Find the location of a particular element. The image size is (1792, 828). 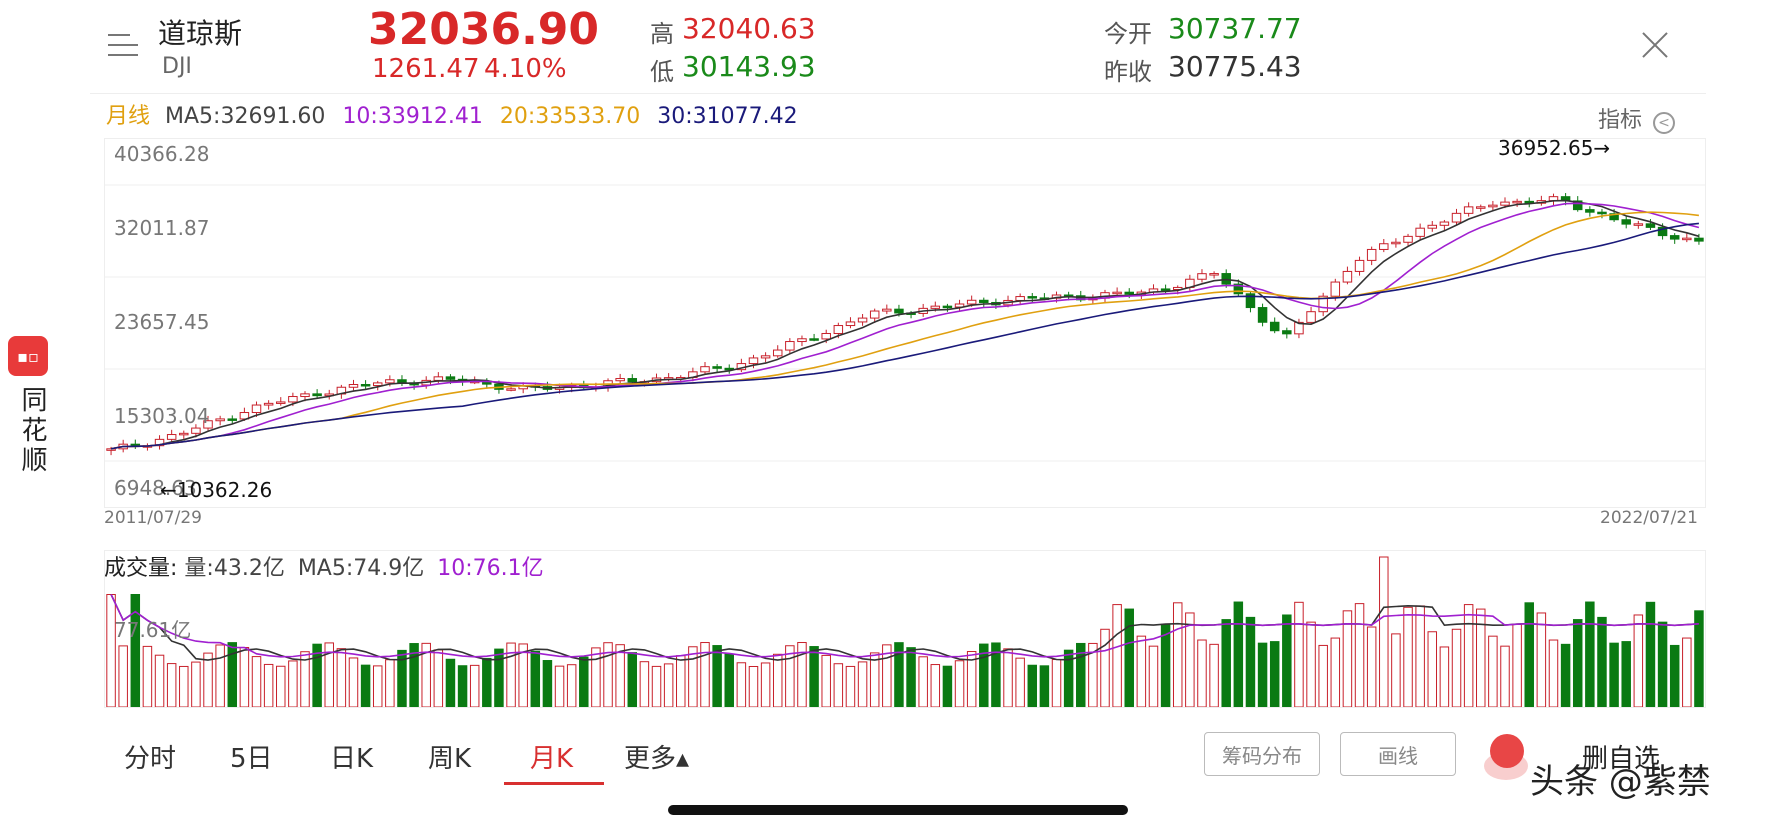

period-label: 月线 is located at coordinates (128, 116).